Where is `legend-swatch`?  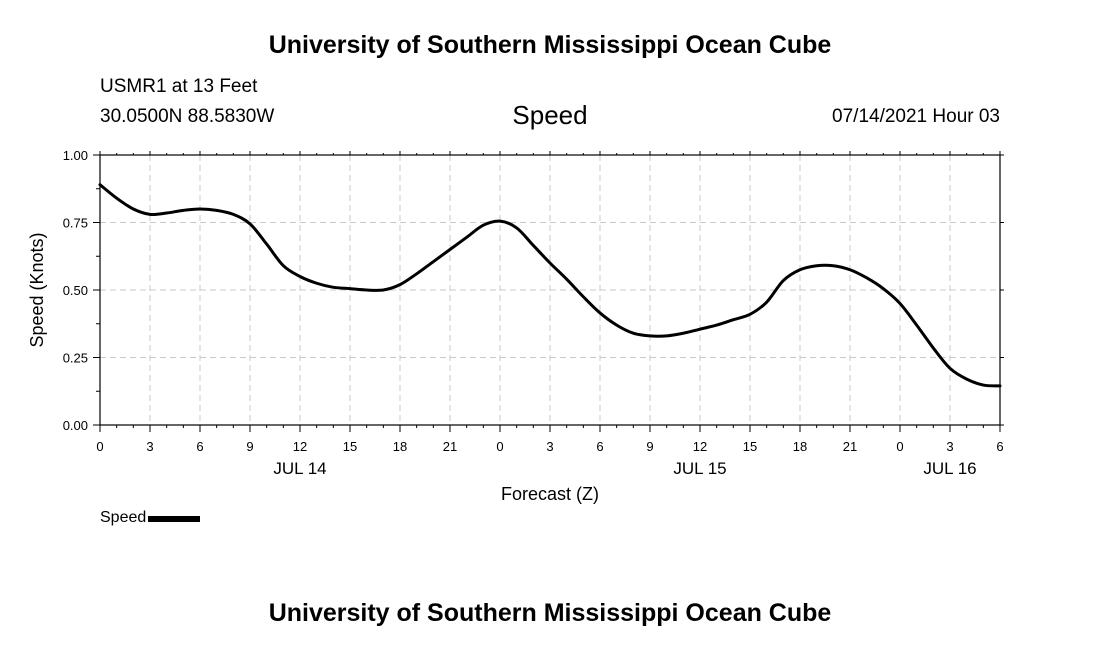 legend-swatch is located at coordinates (174, 519).